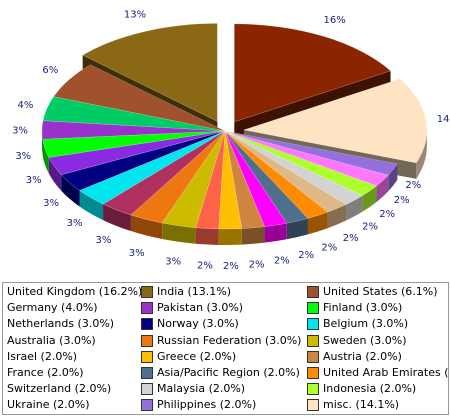 Image resolution: width=450 pixels, height=418 pixels. What do you see at coordinates (52, 308) in the screenshot?
I see `legend-label: Germany (4.0%)` at bounding box center [52, 308].